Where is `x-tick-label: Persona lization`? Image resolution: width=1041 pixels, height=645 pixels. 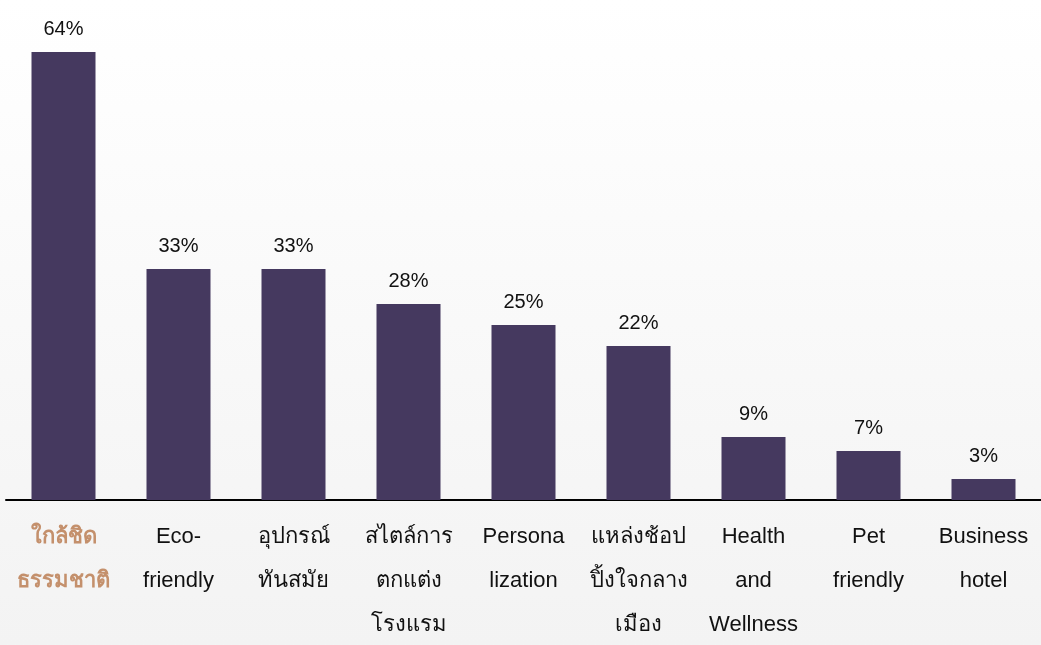
x-tick-label: Persona lization is located at coordinates (524, 557).